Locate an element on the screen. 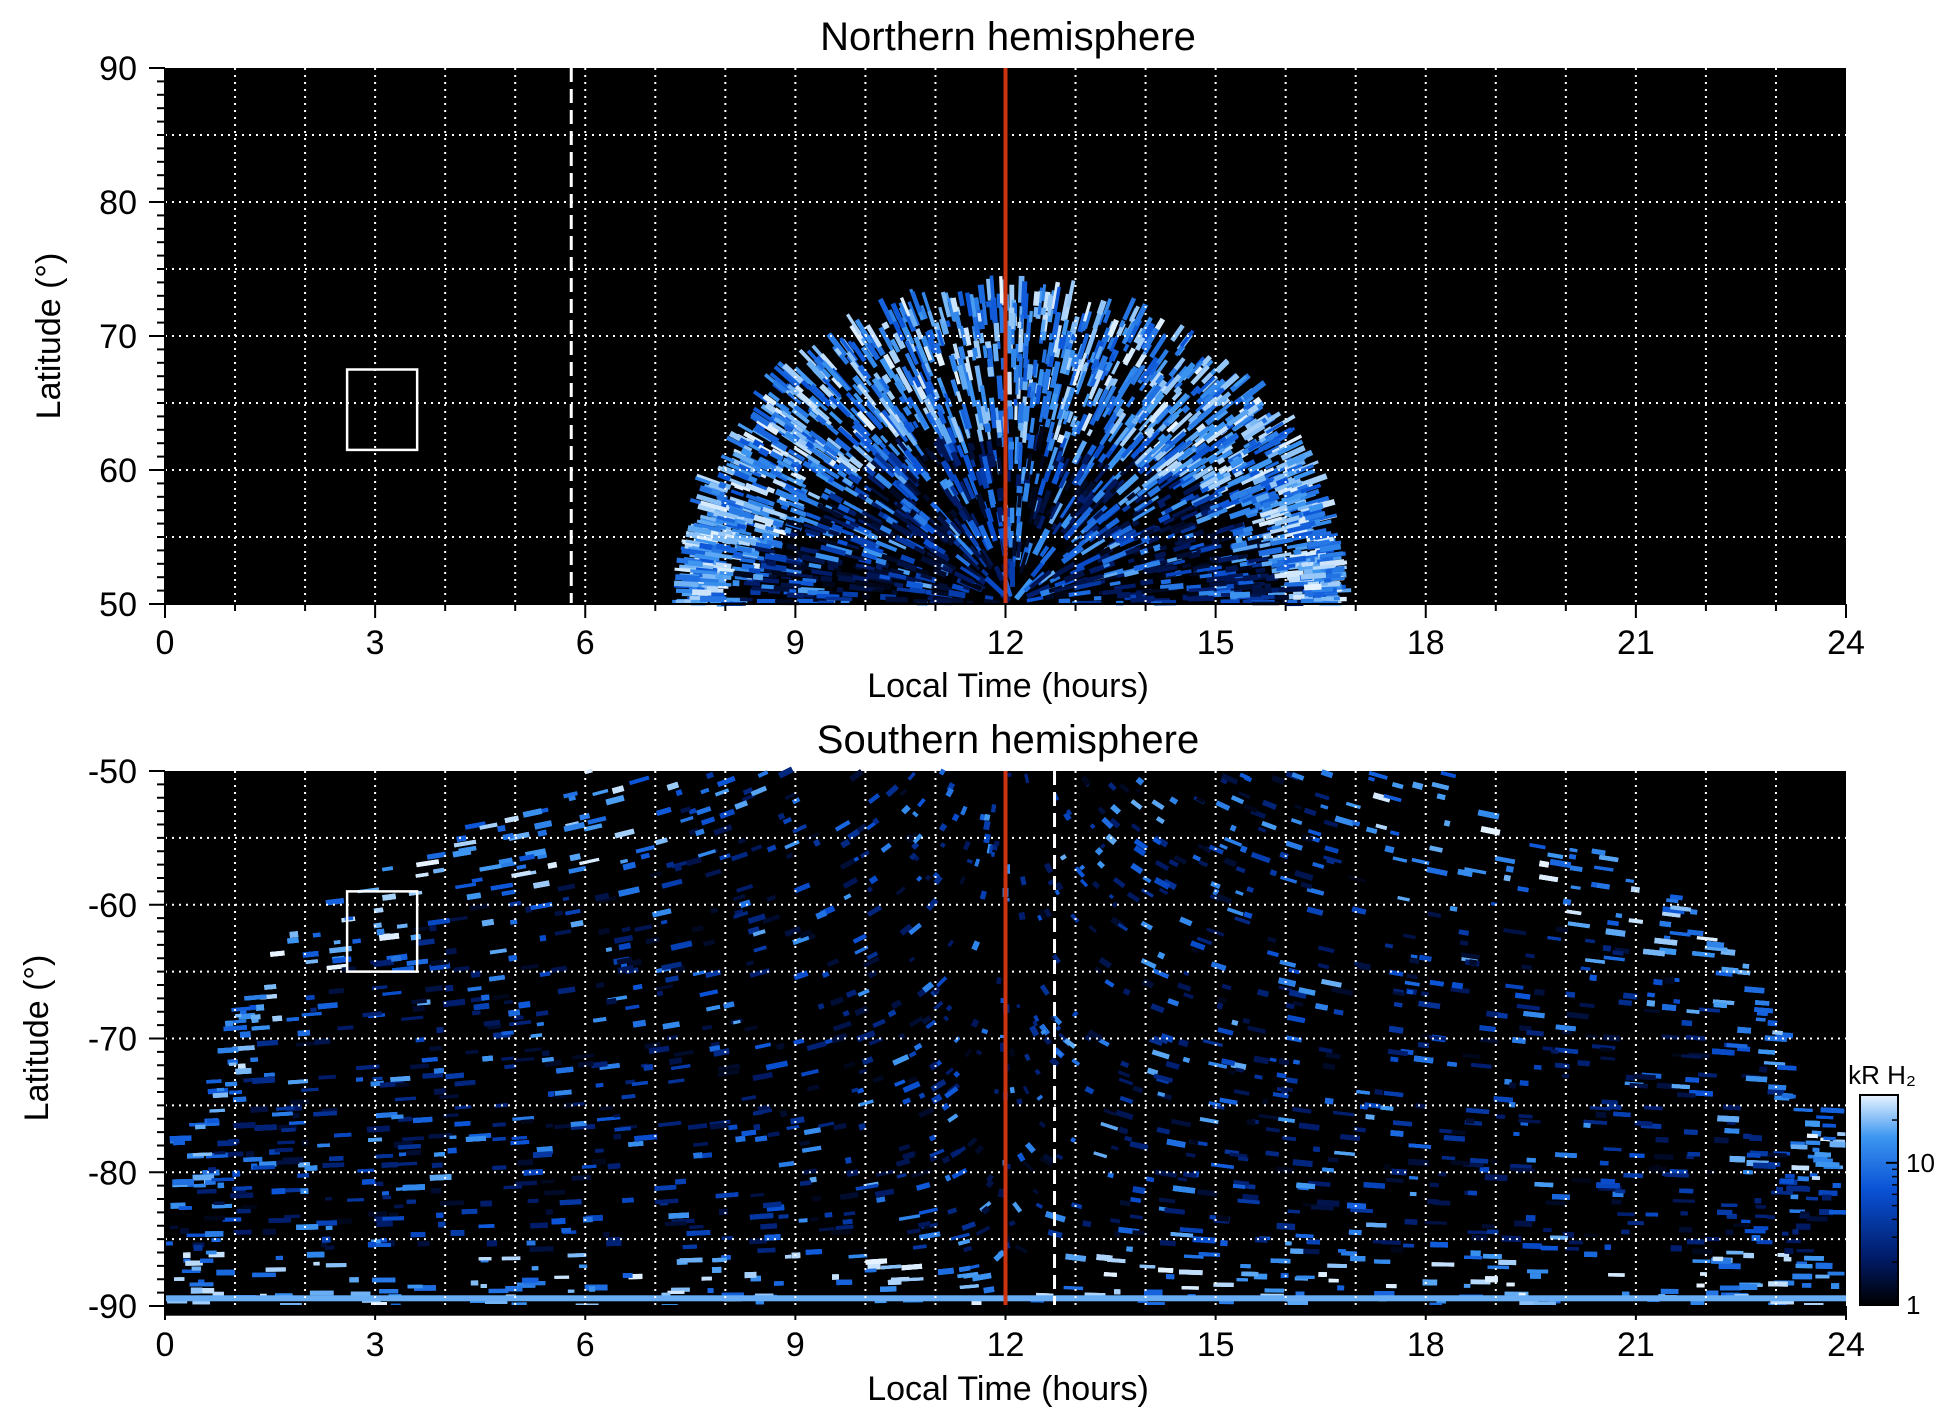 The width and height of the screenshot is (1950, 1423). north-y-axis: 50 60 70 80 90 is located at coordinates (132, 337).